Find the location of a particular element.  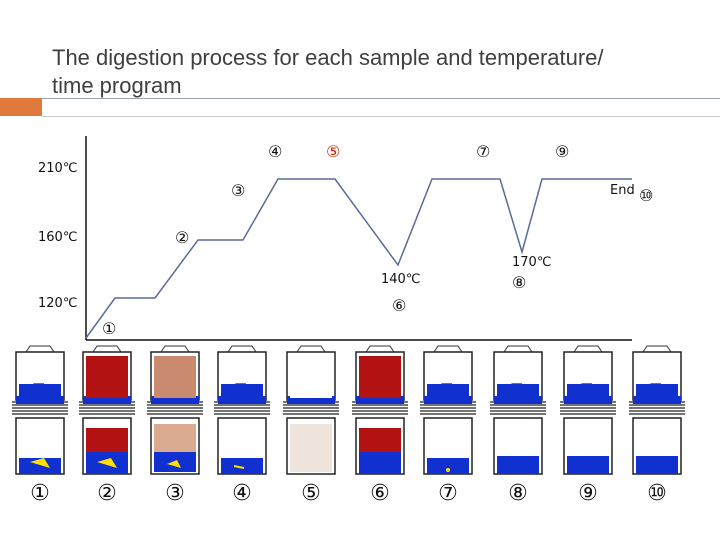

title-line-2: time program is located at coordinates (117, 85).